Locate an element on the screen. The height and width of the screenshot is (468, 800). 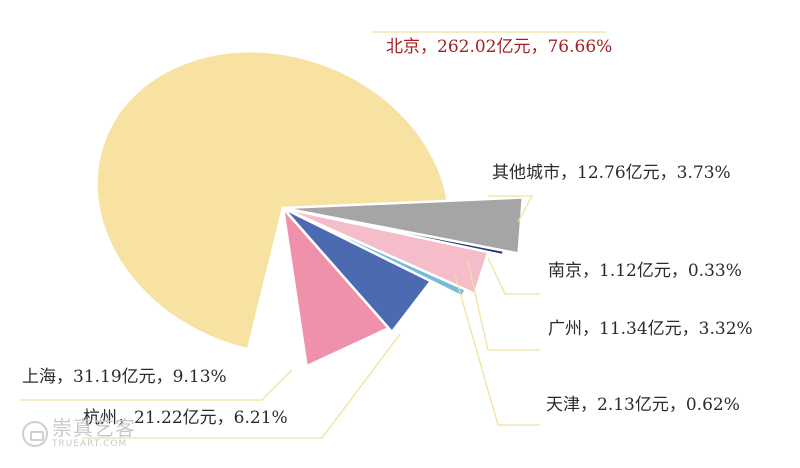
data-label-4: 广州，11.34亿元，3.32% is located at coordinates (650, 329).